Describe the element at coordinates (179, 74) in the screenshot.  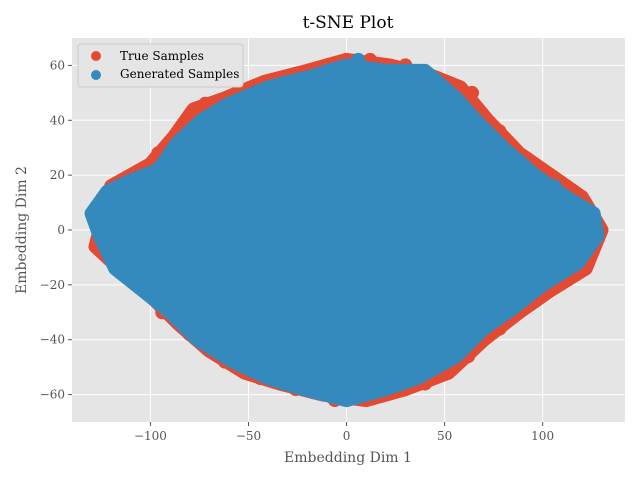
I see `legend-label-generated-samples: Generated Samples` at that location.